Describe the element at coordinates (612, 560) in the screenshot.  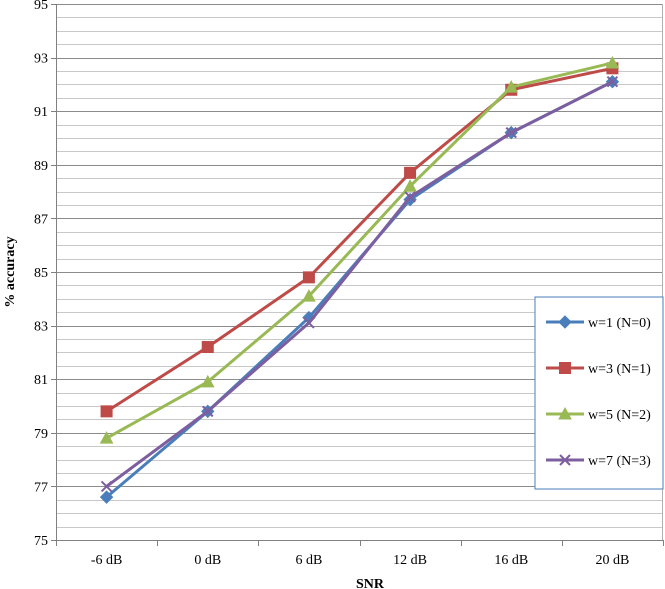
I see `x-tick-label: 20 dB` at that location.